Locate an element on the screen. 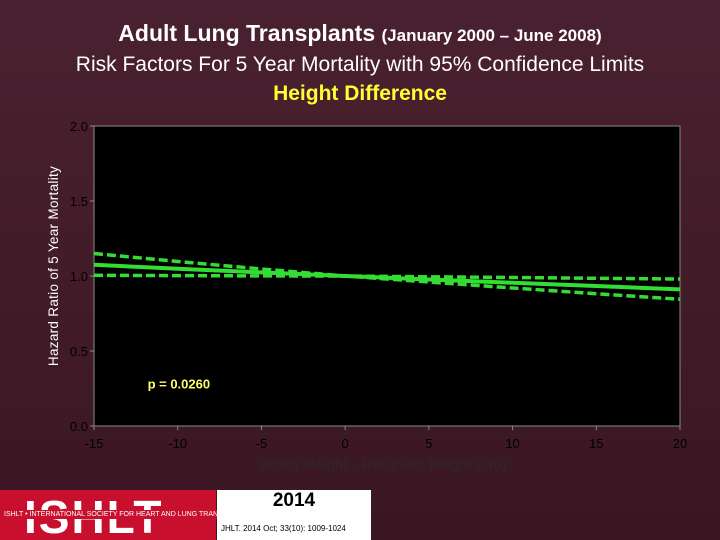 This screenshot has width=720, height=540. x-axis-label: Donor Height - Recipient Height (cm) is located at coordinates (383, 464).